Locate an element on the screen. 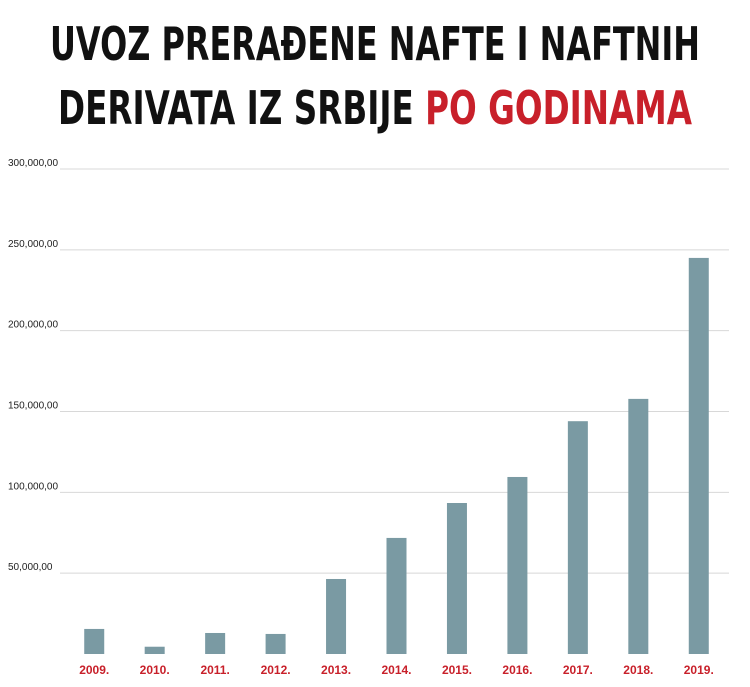 This screenshot has width=750, height=687. y-tick-label: 250,000,00 is located at coordinates (33, 244).